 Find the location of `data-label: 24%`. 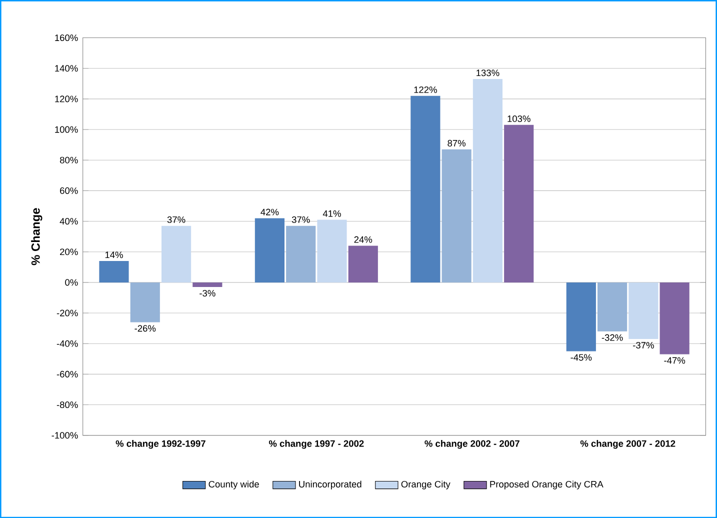

data-label: 24% is located at coordinates (363, 239).